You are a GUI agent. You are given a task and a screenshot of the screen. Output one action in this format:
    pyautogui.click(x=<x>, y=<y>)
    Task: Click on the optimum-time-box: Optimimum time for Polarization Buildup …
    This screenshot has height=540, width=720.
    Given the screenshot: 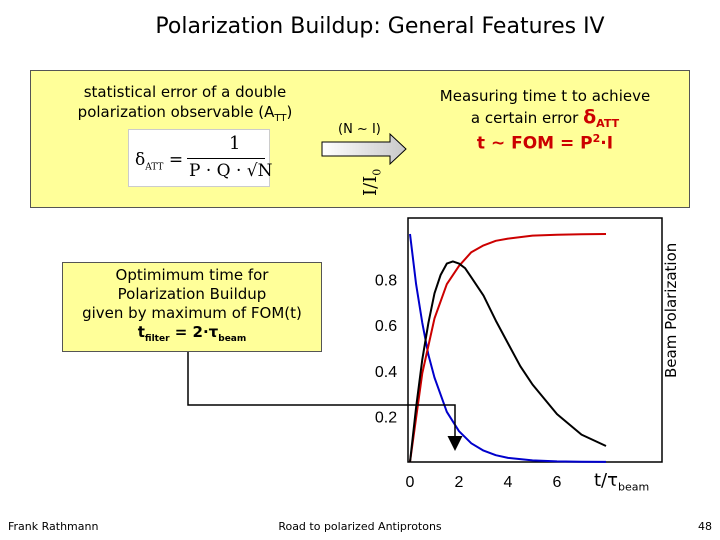 What is the action you would take?
    pyautogui.click(x=192, y=307)
    